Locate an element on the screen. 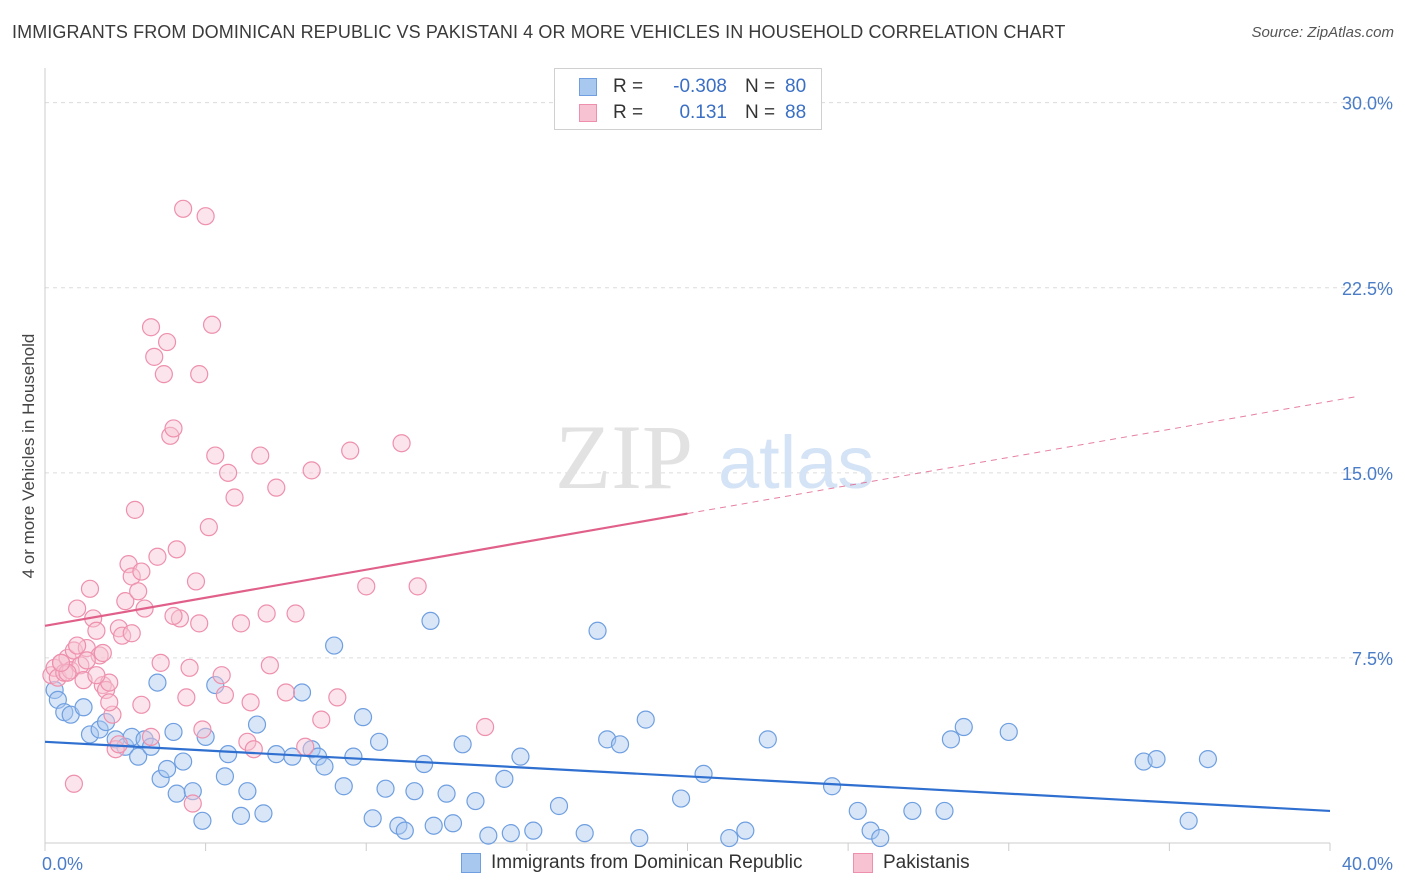  legend-swatch-dominican is located at coordinates (471, 863).